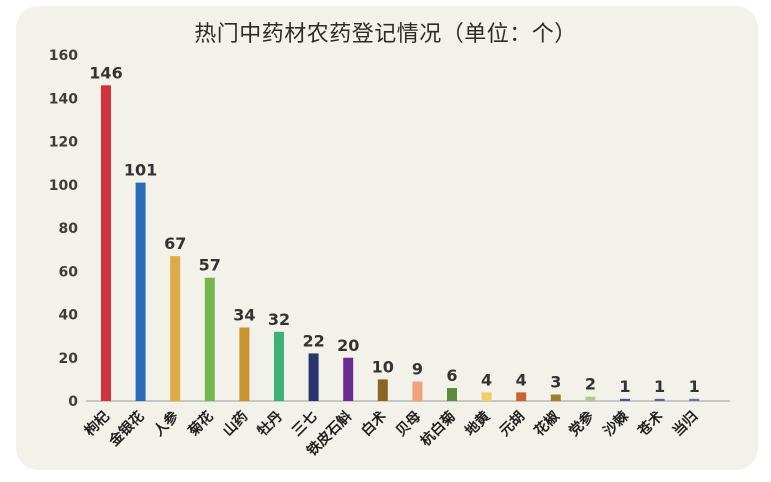 Image resolution: width=771 pixels, height=482 pixels. Describe the element at coordinates (451, 375) in the screenshot. I see `data-label: 6` at that location.